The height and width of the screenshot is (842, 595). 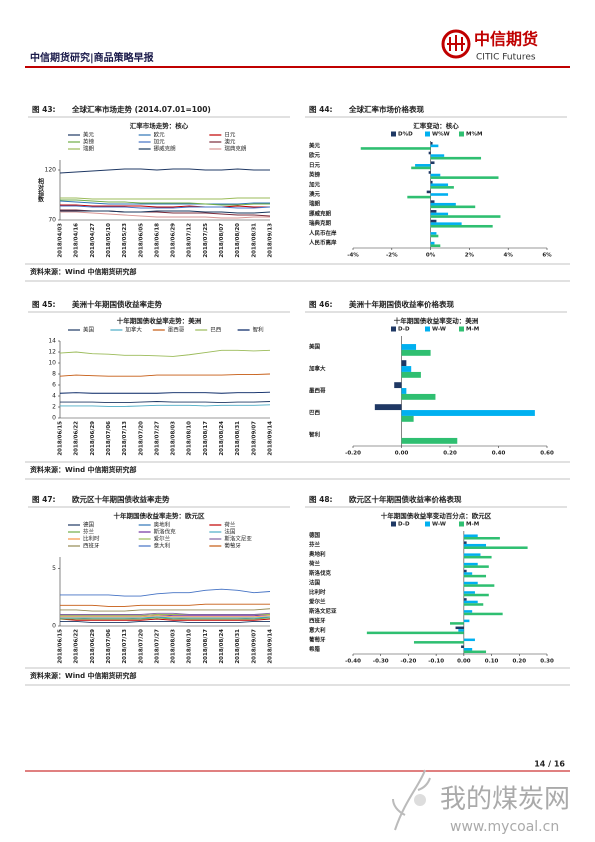 What do you see at coordinates (519, 662) in the screenshot?
I see `x-tick-label: 0.20` at bounding box center [519, 662].